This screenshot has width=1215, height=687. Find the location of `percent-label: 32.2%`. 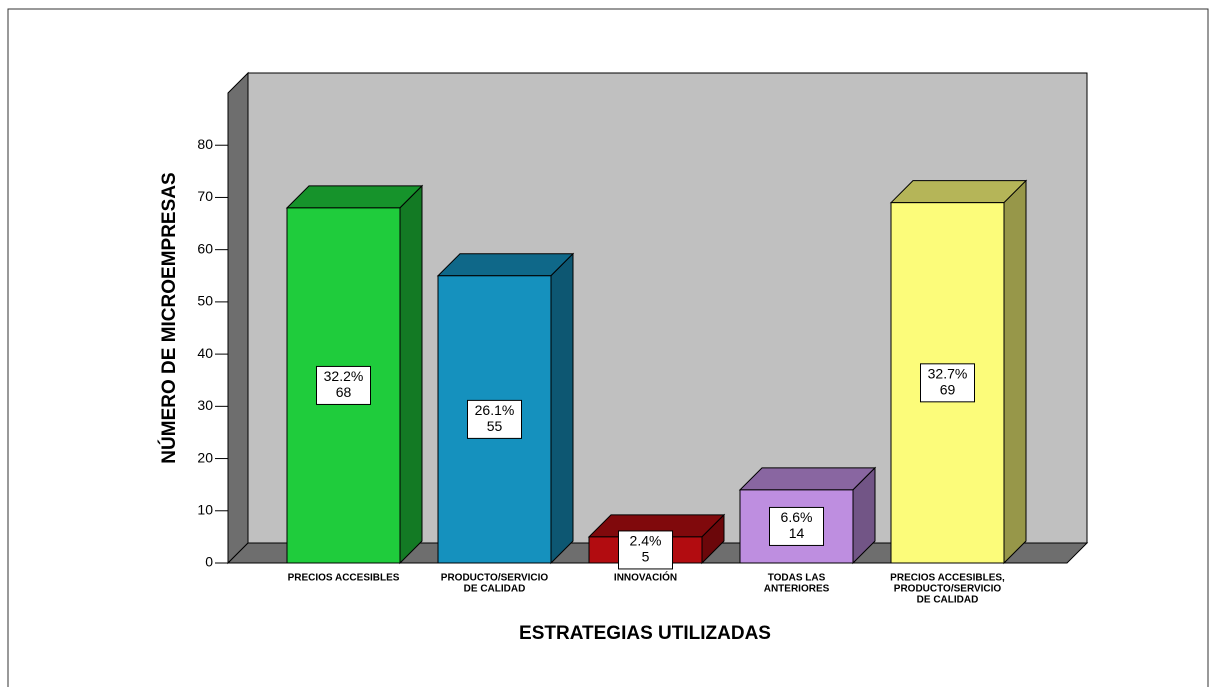

percent-label: 32.2% is located at coordinates (344, 376).